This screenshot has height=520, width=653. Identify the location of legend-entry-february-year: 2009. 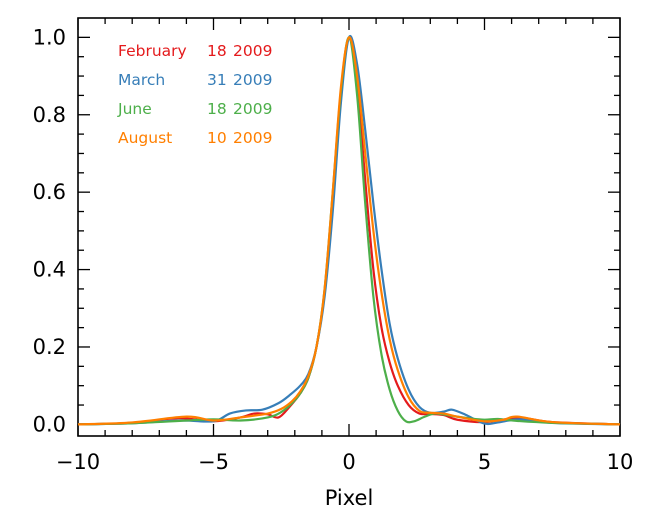
(252, 51).